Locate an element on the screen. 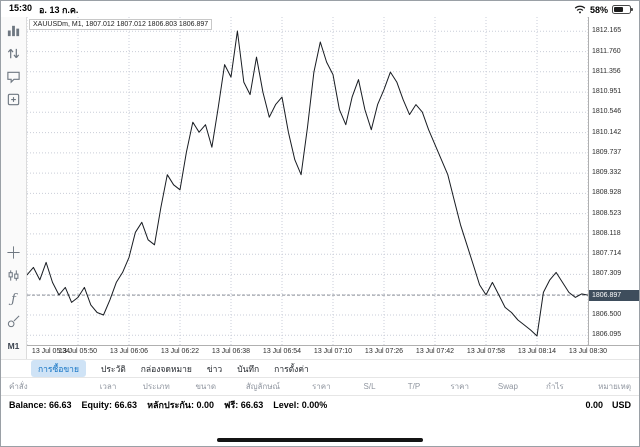 This screenshot has width=640, height=447. column-header: คำสั่ง is located at coordinates (18, 386).